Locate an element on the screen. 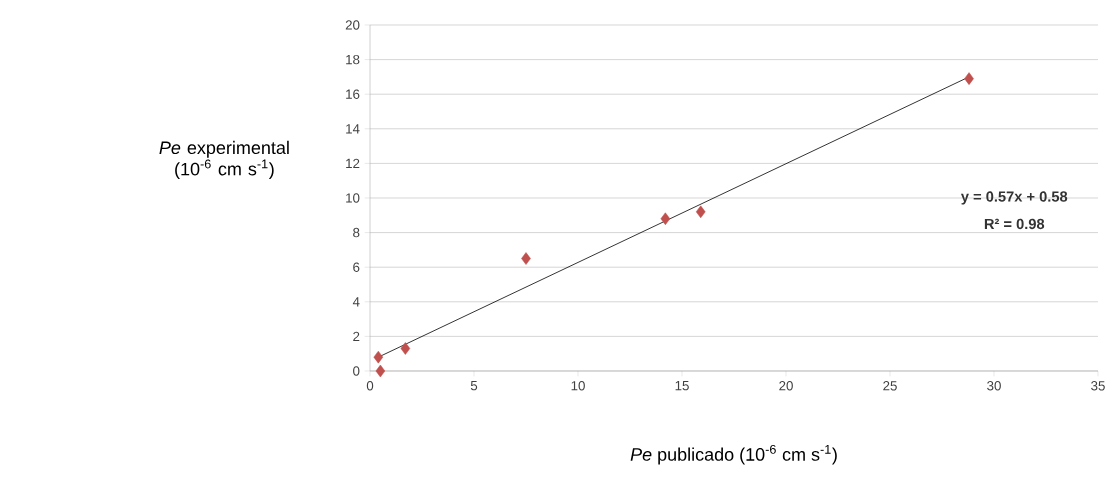 This screenshot has height=481, width=1115. annotation: y = 0.57x + 0.58 is located at coordinates (1014, 198).